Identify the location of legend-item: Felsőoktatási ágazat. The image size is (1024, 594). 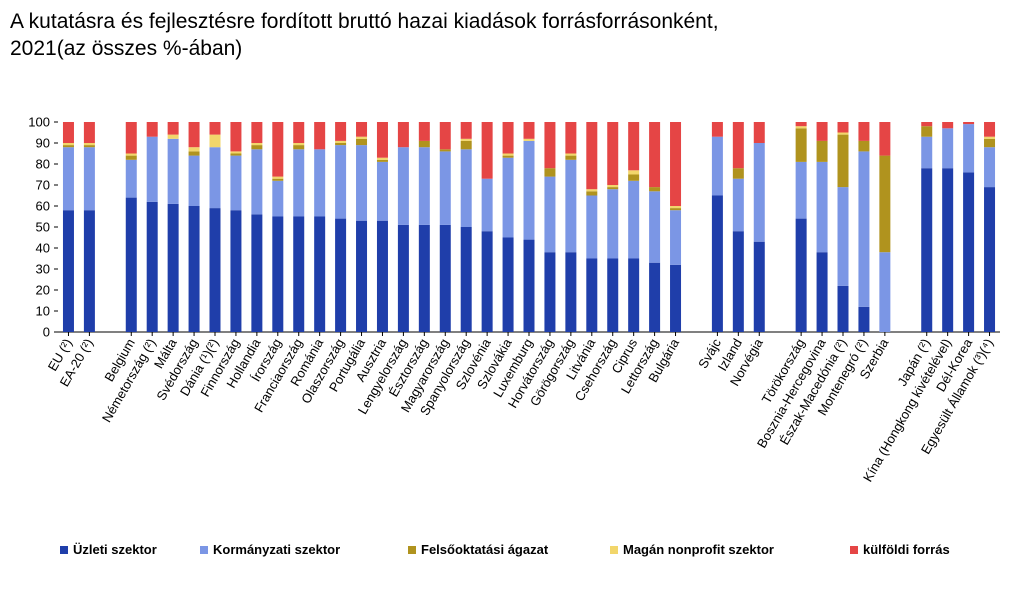
(478, 549).